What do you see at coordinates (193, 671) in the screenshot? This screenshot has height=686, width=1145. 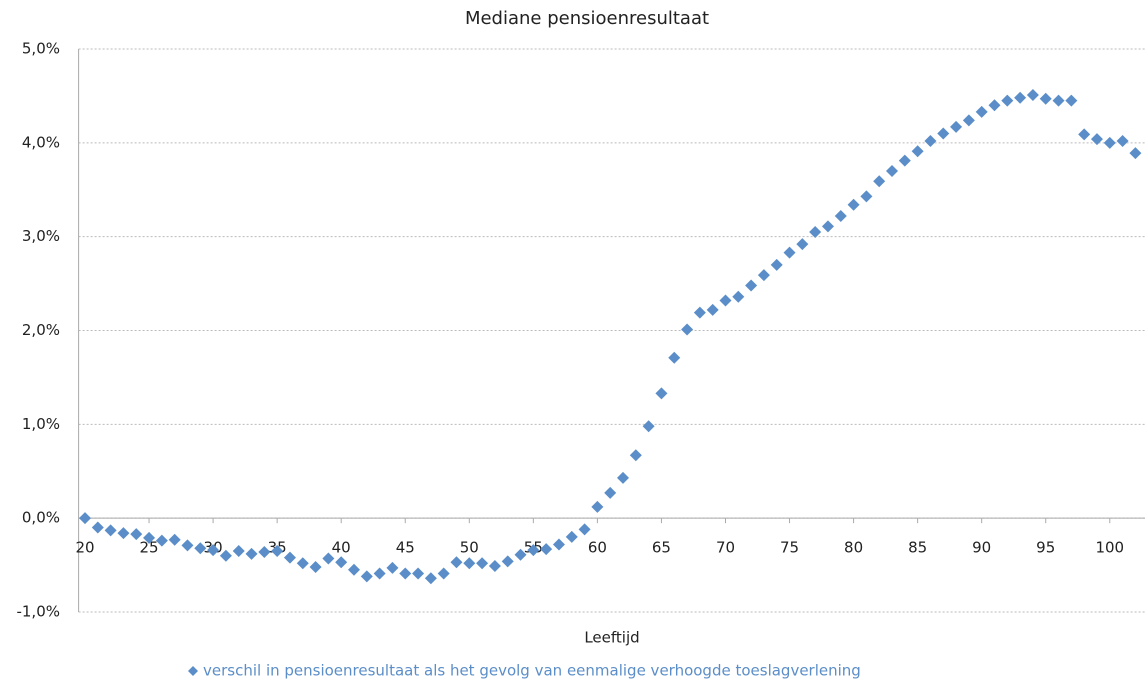 I see `legend-marker` at bounding box center [193, 671].